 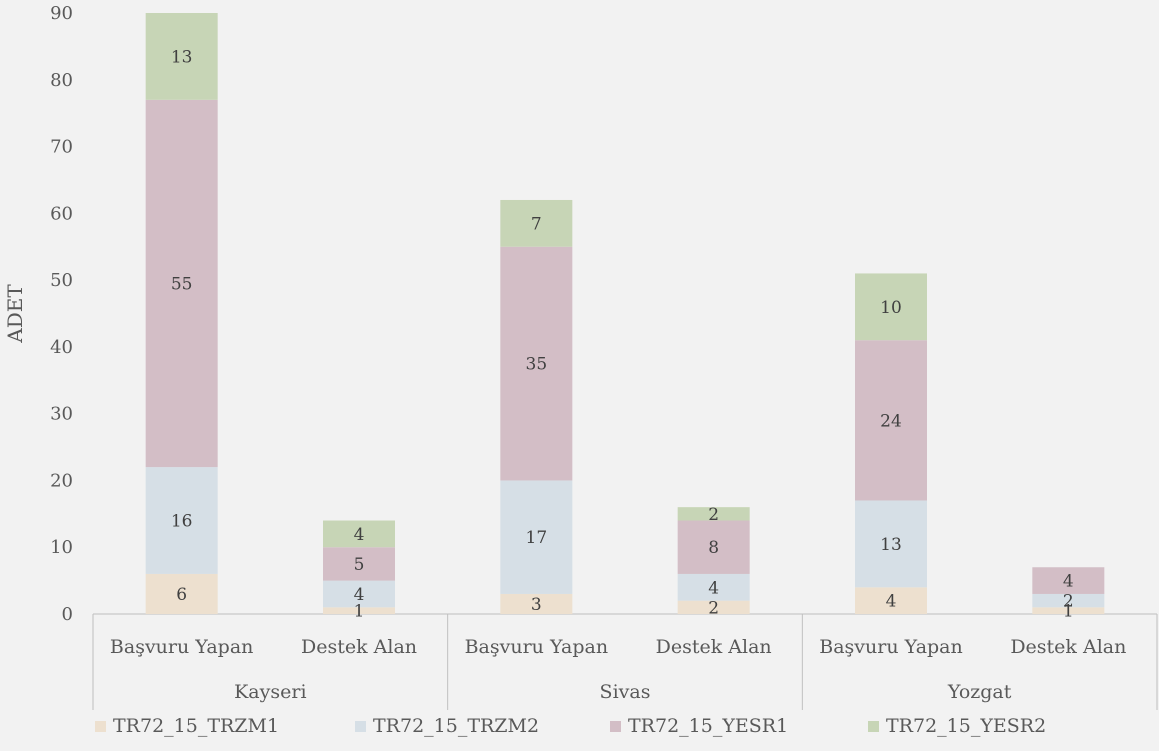 I want to click on data-label: 16, so click(x=182, y=522).